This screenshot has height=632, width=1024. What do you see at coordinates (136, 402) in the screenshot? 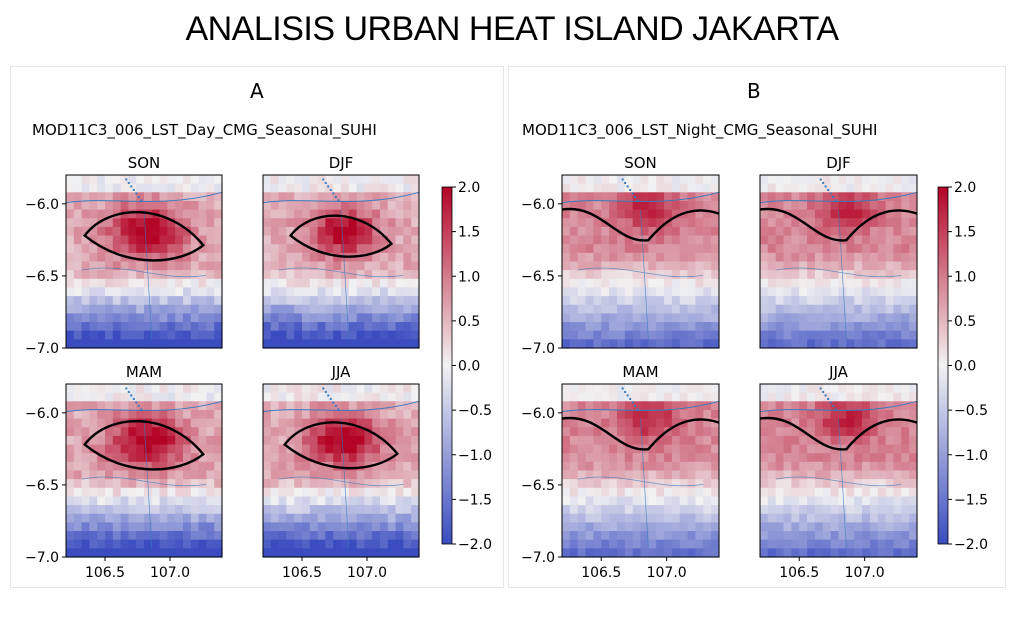
I see `panel-a-island` at bounding box center [136, 402].